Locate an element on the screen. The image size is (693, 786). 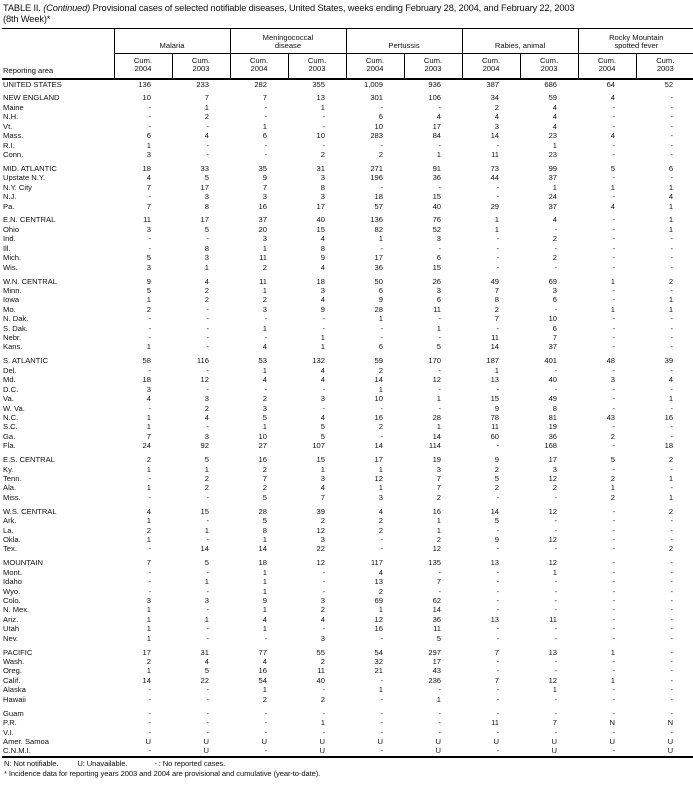
table-row: Mass. 6 4 6 10 283 84 14 23 4 - is located at coordinates (347, 135).